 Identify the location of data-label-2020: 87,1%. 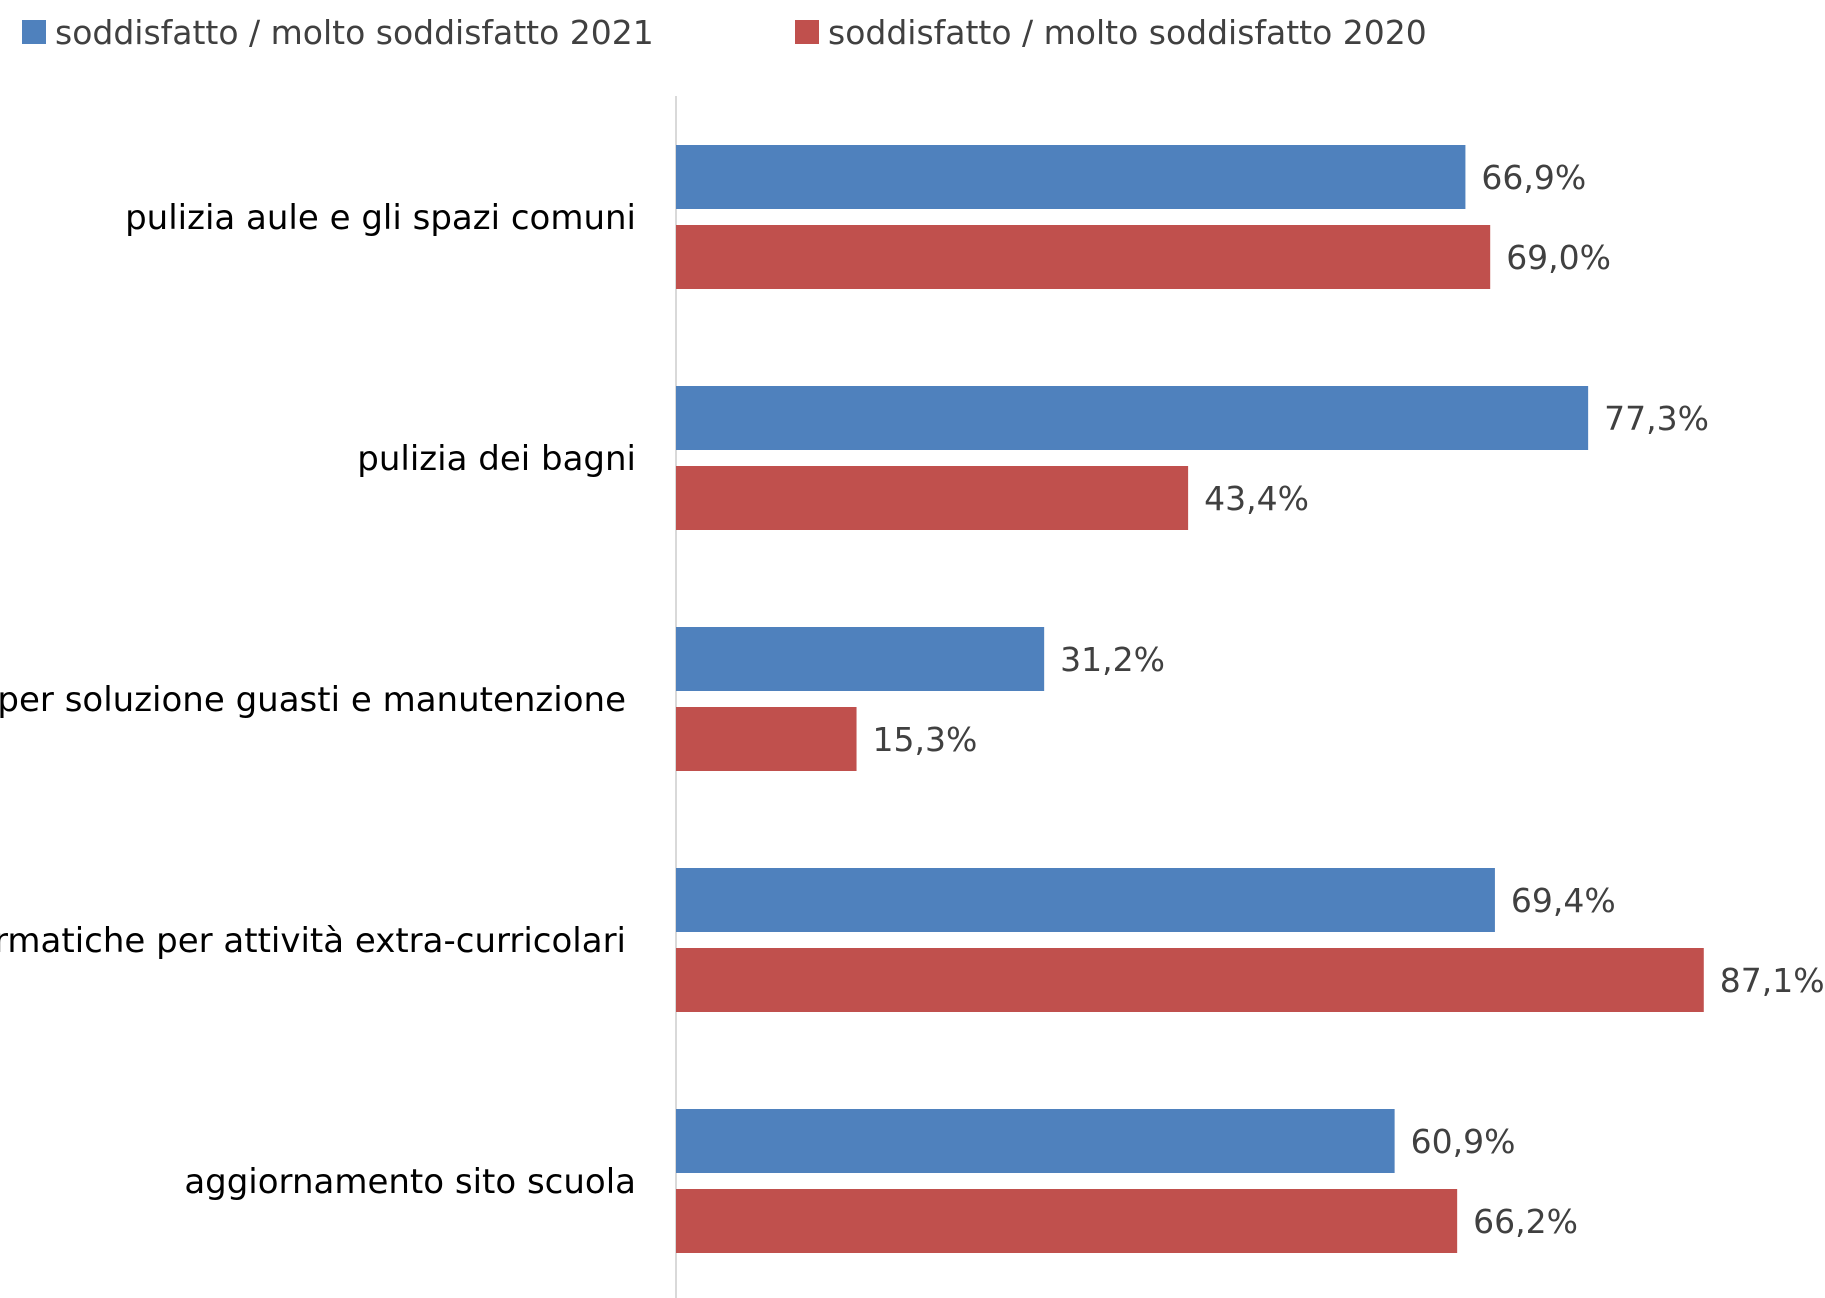
(1772, 980).